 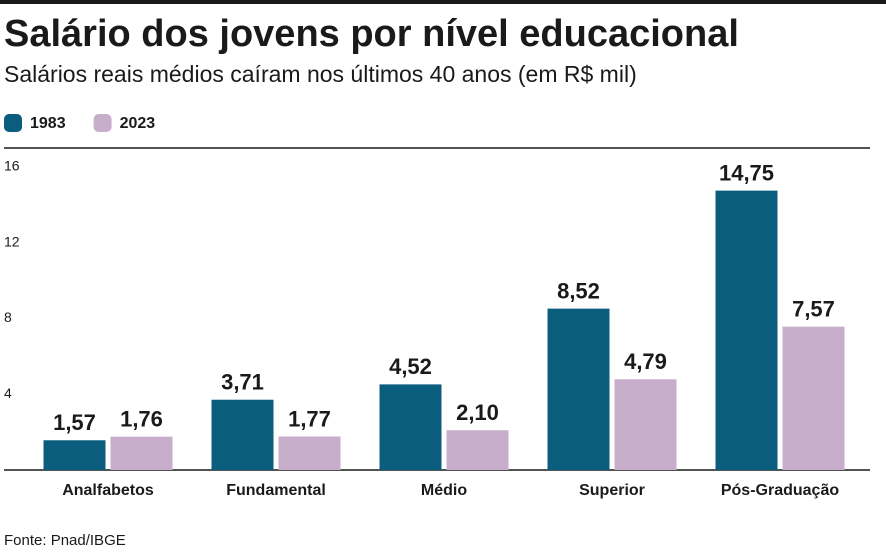 What do you see at coordinates (410, 366) in the screenshot?
I see `value-label: 4,52` at bounding box center [410, 366].